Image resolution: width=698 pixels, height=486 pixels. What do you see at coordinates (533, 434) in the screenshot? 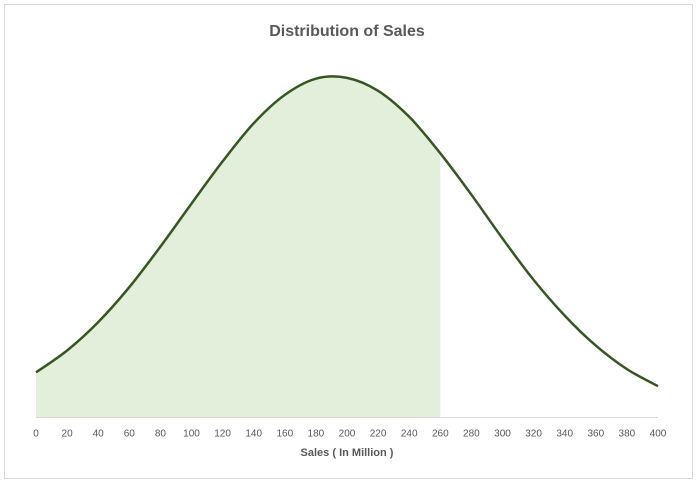
I see `x-tick-label: 320` at bounding box center [533, 434].